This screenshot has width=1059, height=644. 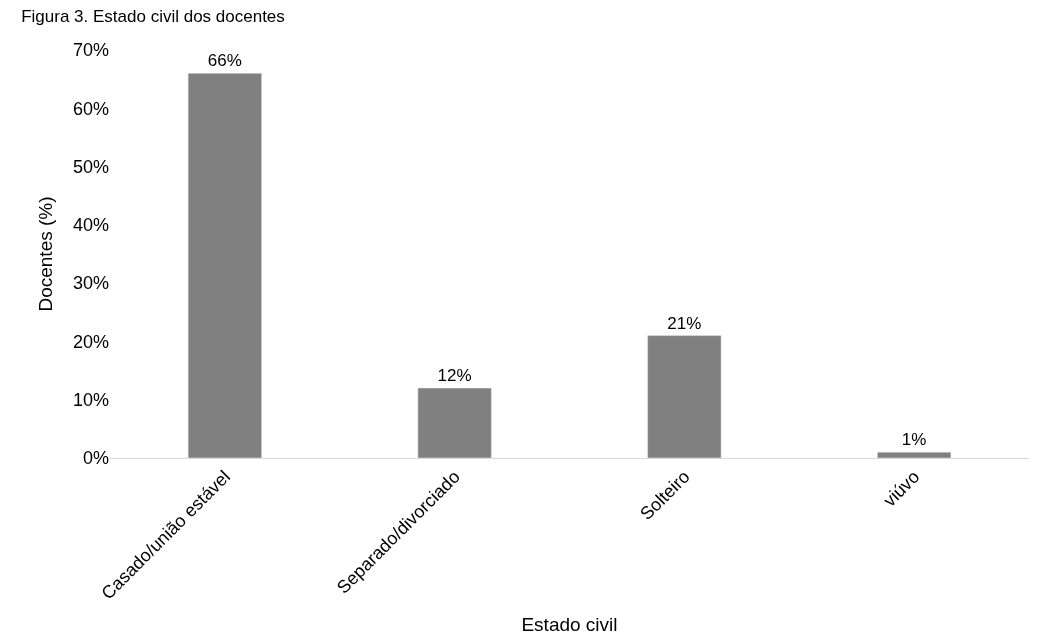 I want to click on y-axis-title: Docentes (%), so click(x=45, y=254).